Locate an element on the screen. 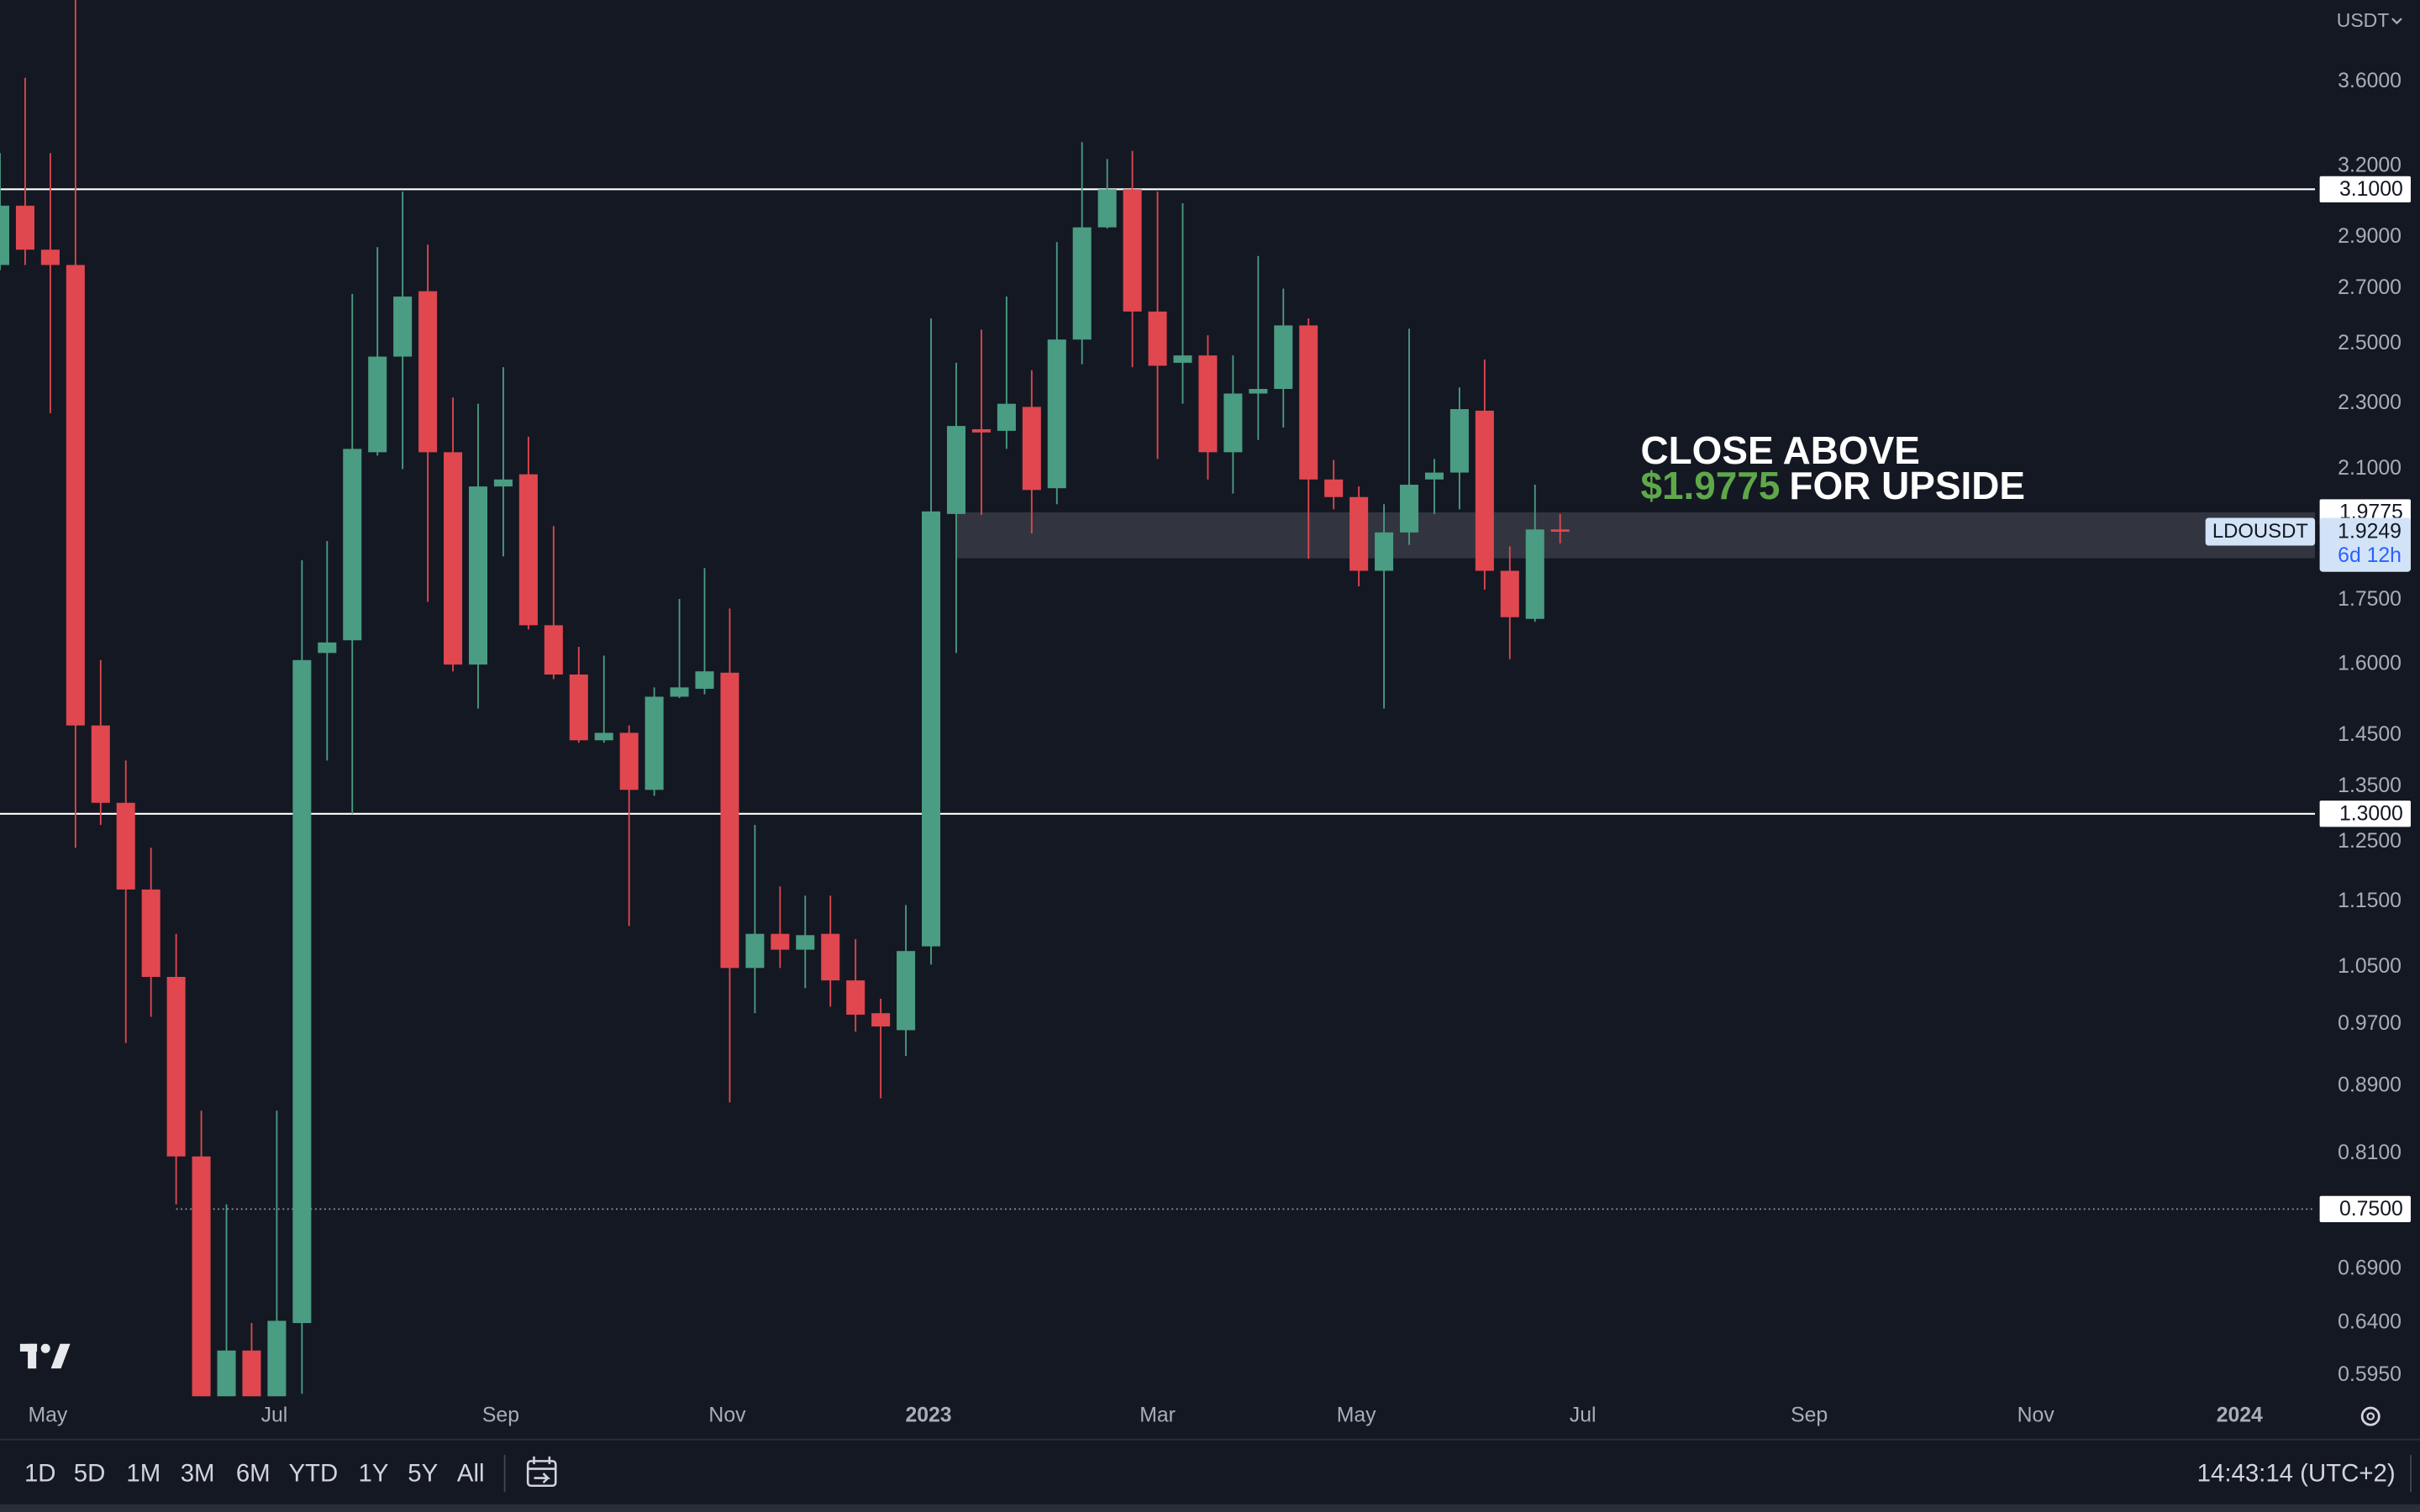 The width and height of the screenshot is (2420, 1512). date-range-icon is located at coordinates (541, 1472).